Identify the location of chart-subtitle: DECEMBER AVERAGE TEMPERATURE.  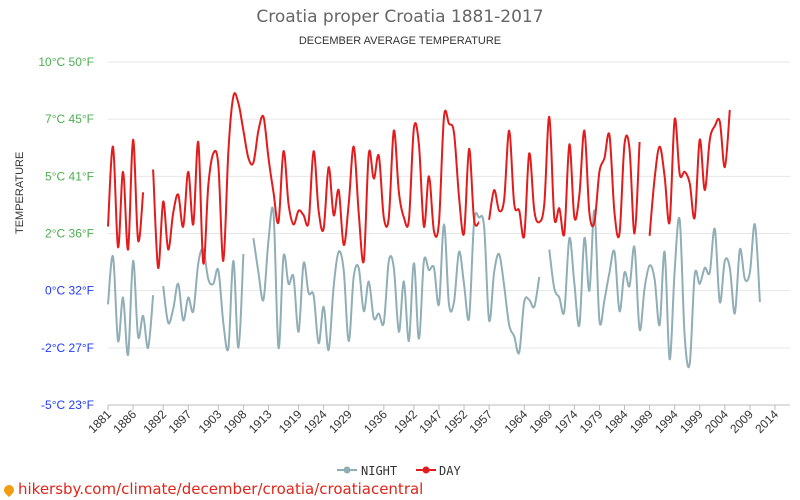
(400, 41).